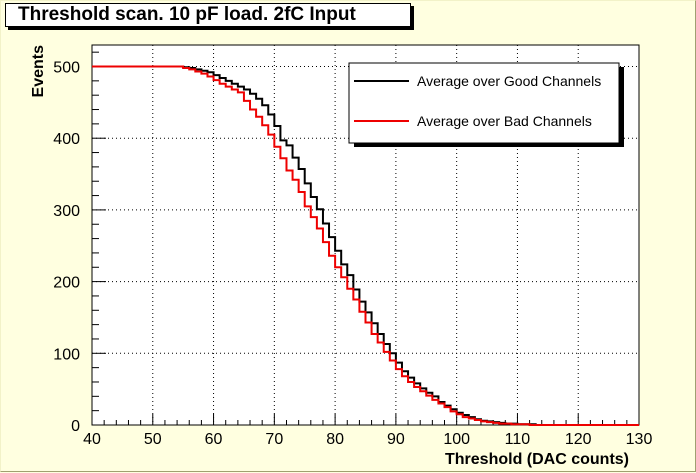 This screenshot has width=696, height=473. I want to click on x-tick-label: 70, so click(274, 439).